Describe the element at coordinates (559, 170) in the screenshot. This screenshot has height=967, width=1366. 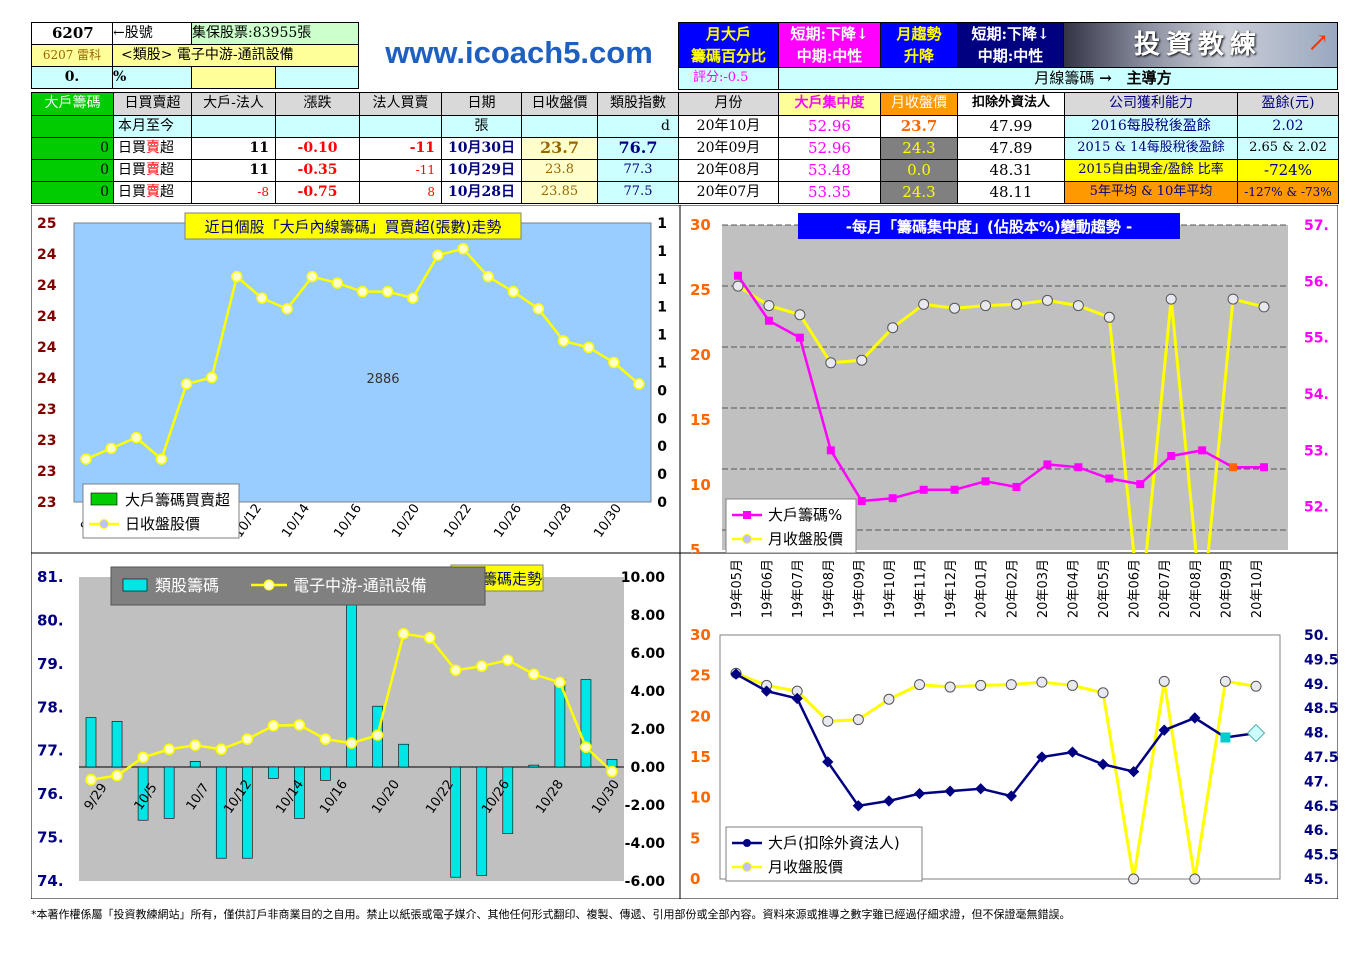
I see `table-row-close: 23.8` at that location.